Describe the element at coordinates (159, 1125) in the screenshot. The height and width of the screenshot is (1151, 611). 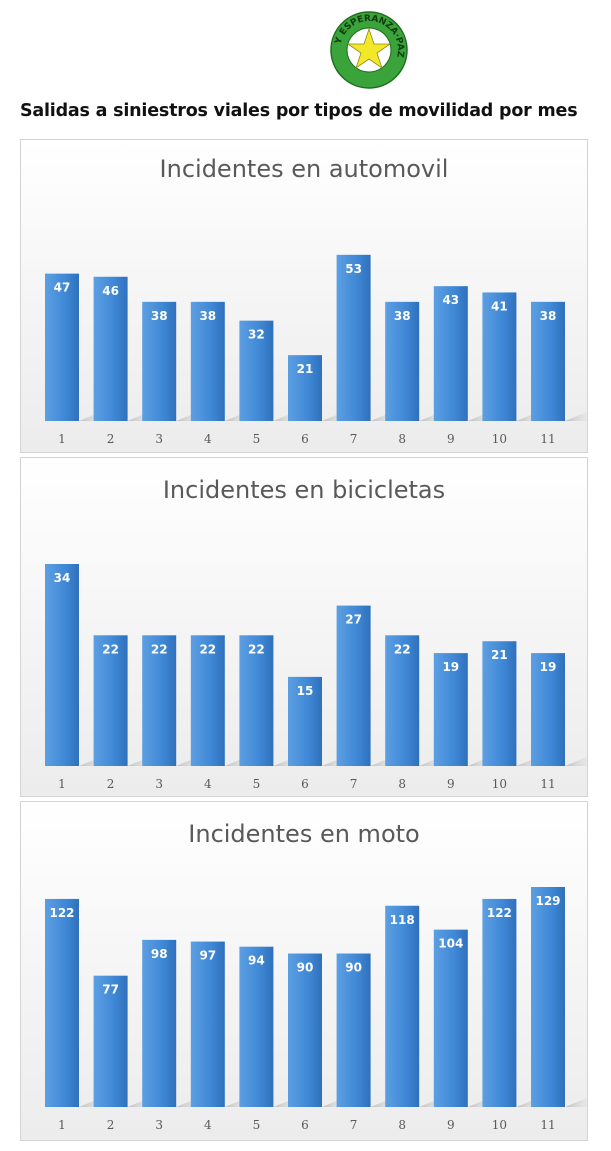
I see `tick-label-moto-3: 3` at that location.